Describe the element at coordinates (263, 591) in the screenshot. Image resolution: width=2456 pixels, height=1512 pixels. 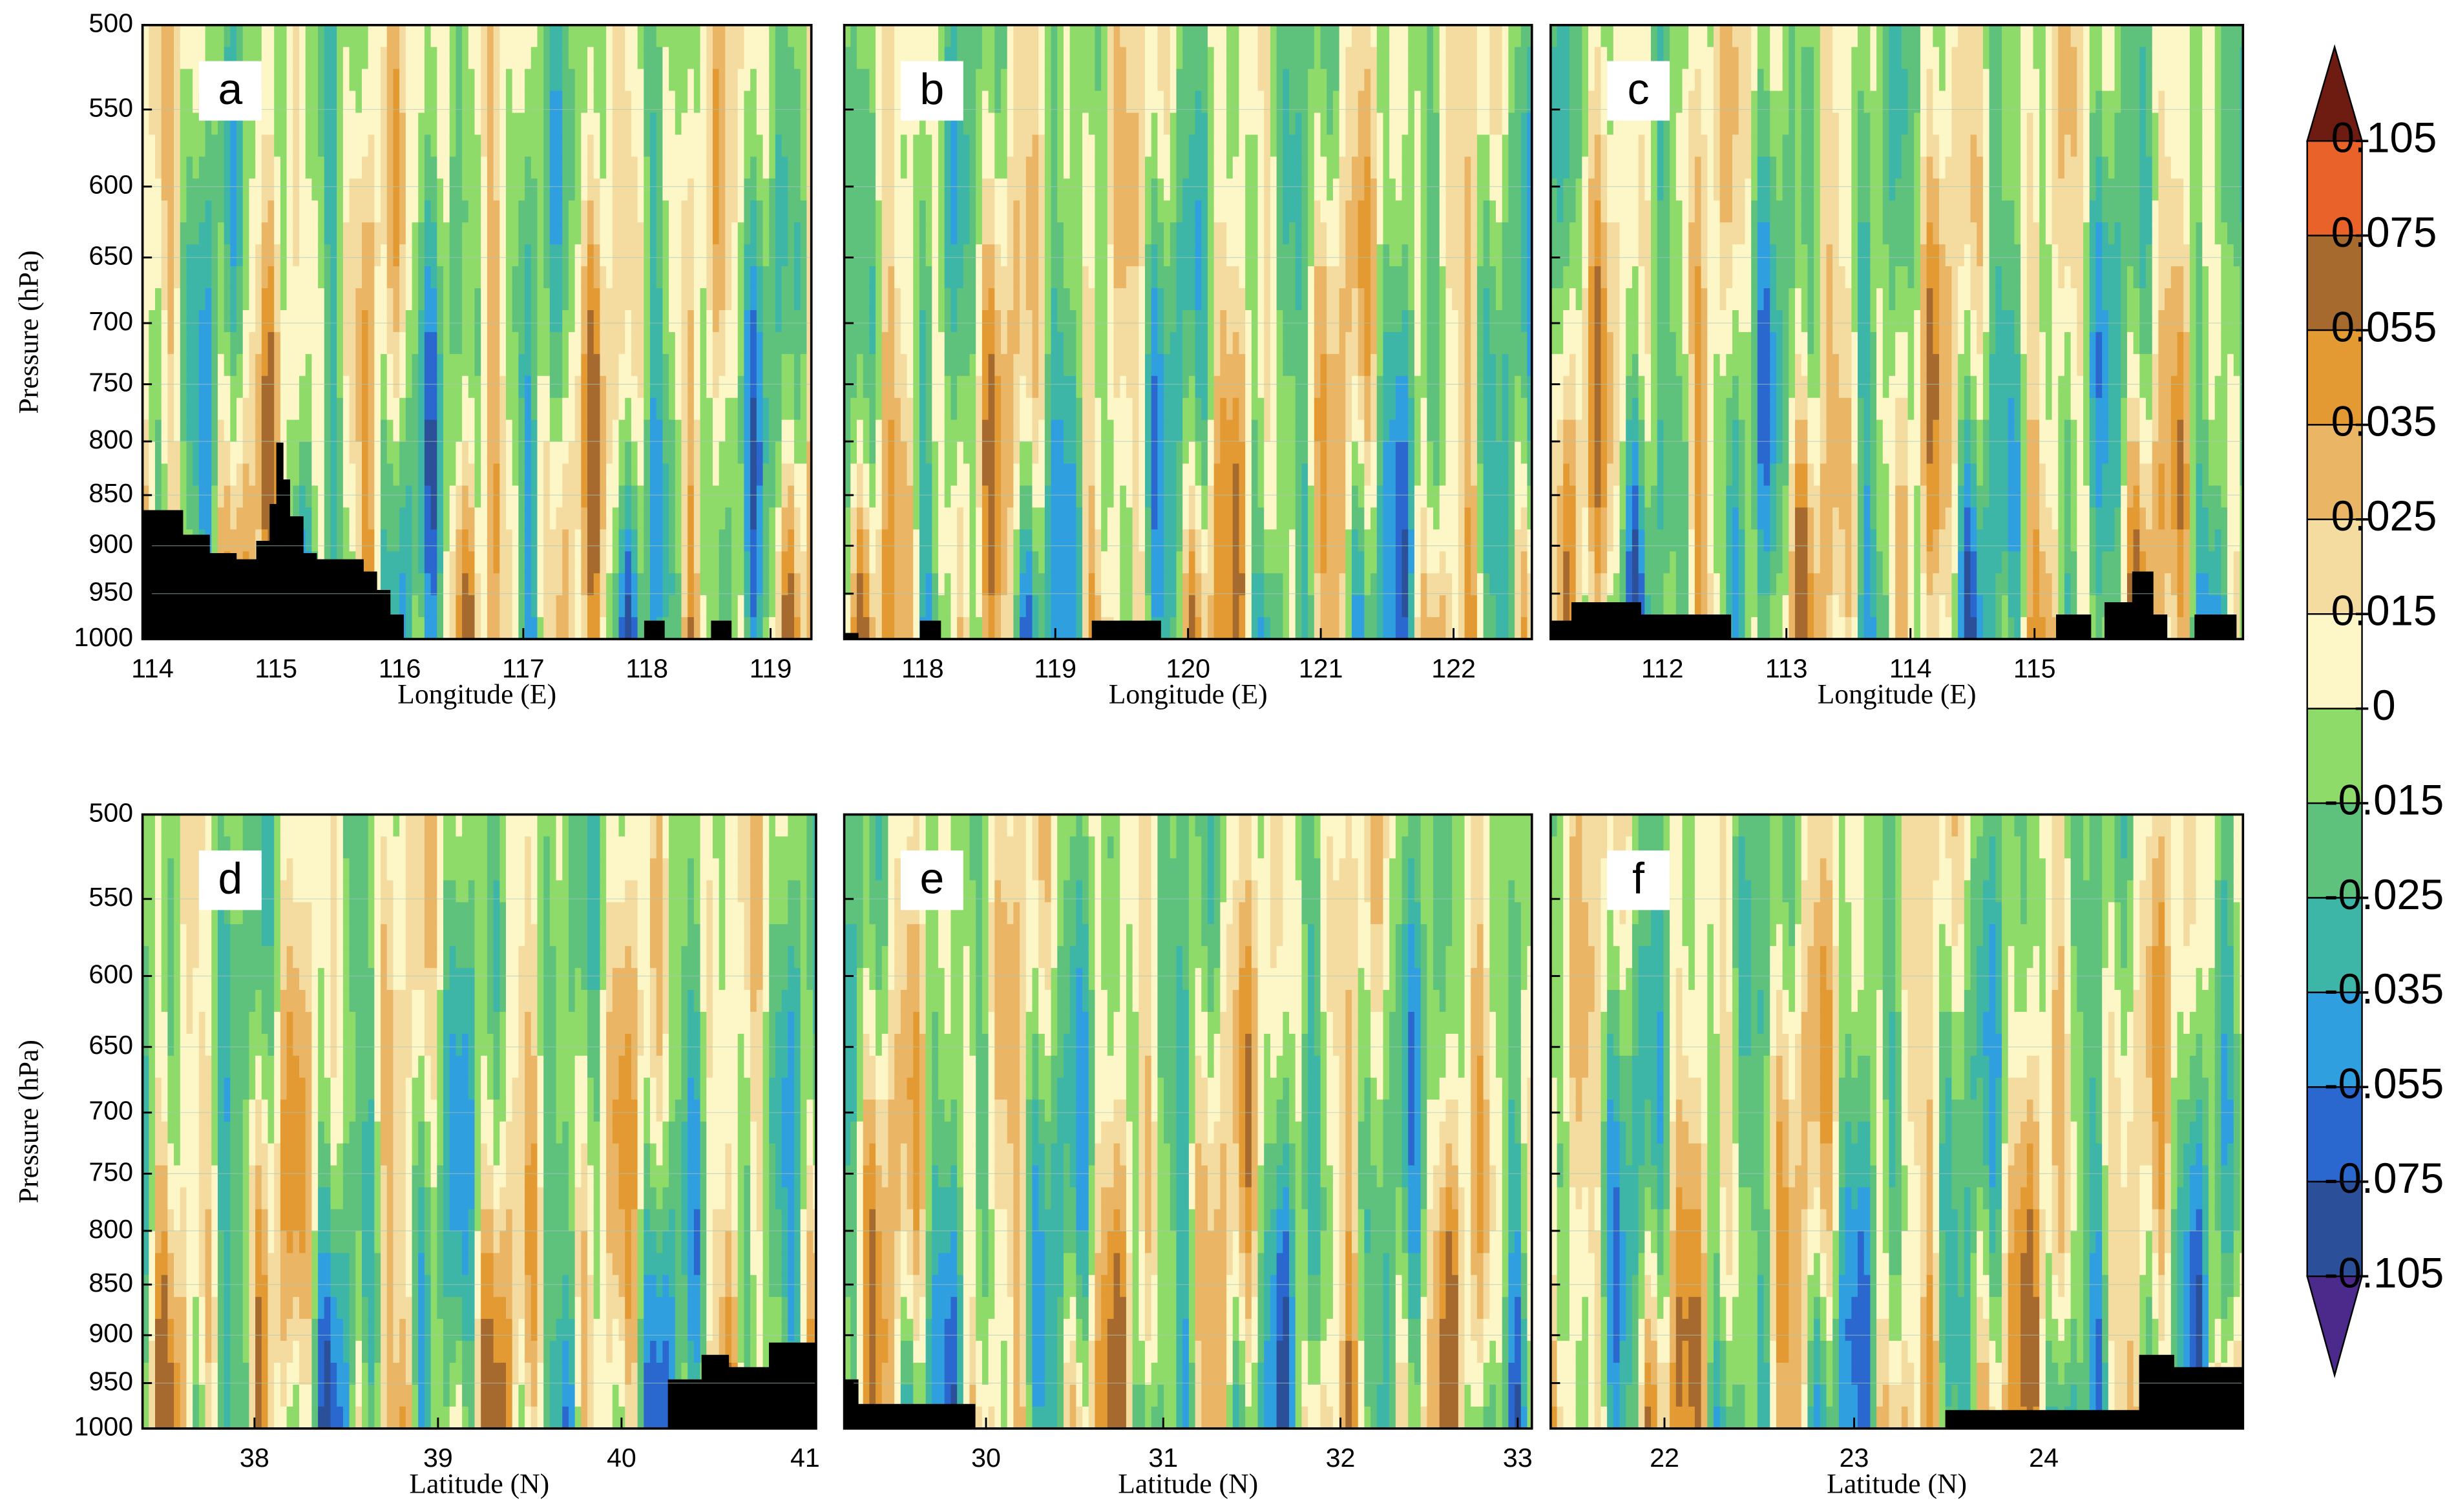
I see `terrain` at that location.